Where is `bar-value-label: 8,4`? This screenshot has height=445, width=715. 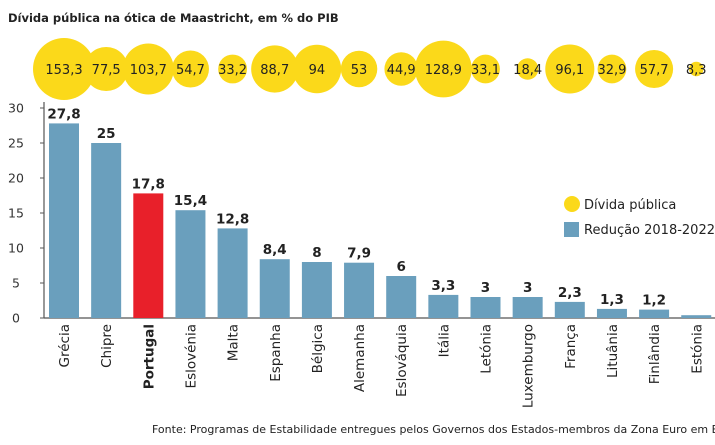
bar-value-label: 8,4 is located at coordinates (275, 250).